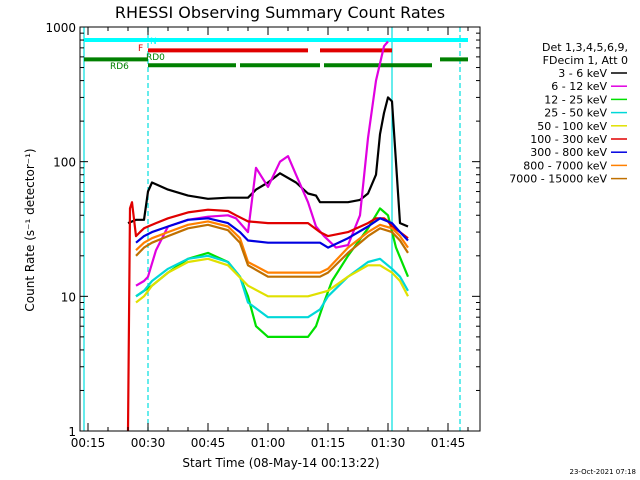 This screenshot has height=480, width=640. What do you see at coordinates (603, 472) in the screenshot?
I see `footer-date: 23-Oct-2021 07:18` at bounding box center [603, 472].